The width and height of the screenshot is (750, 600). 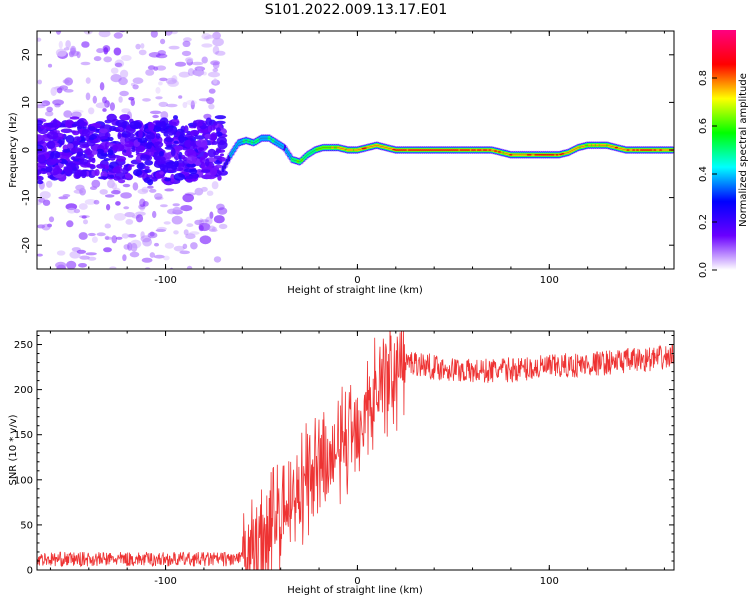 I want to click on spectrogram-y-tick-label: -20, so click(x=26, y=245).